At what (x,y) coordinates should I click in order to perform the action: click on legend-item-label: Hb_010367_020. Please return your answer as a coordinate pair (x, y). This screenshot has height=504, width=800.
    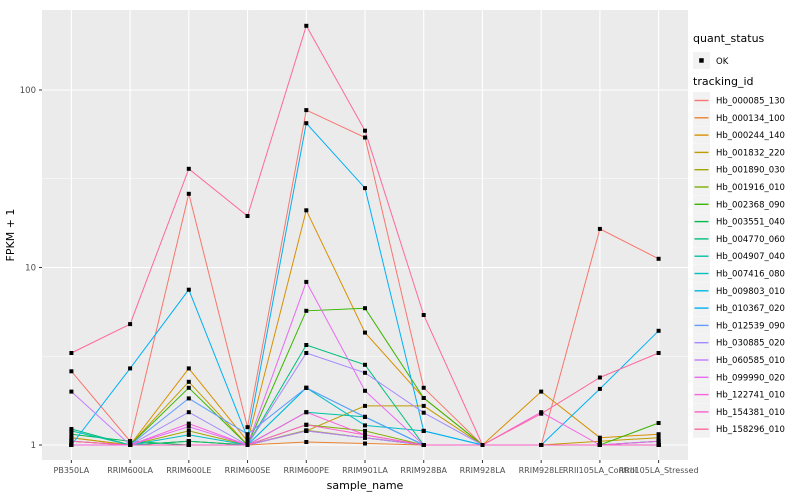
    Looking at the image, I should click on (750, 309).